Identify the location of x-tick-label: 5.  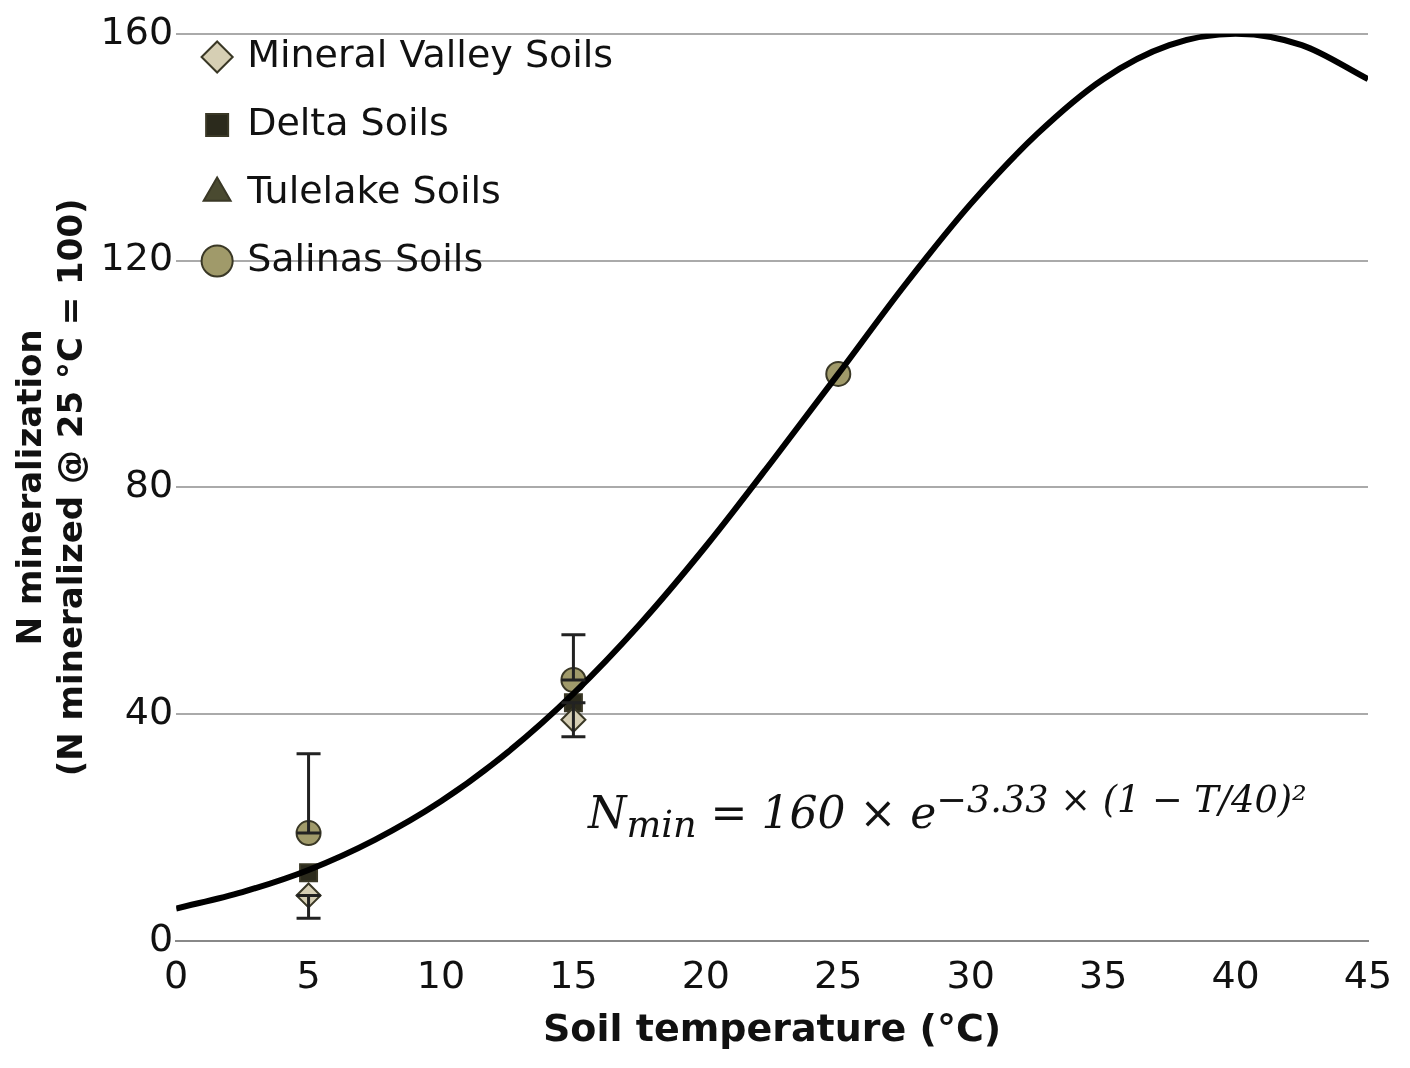
(308, 975).